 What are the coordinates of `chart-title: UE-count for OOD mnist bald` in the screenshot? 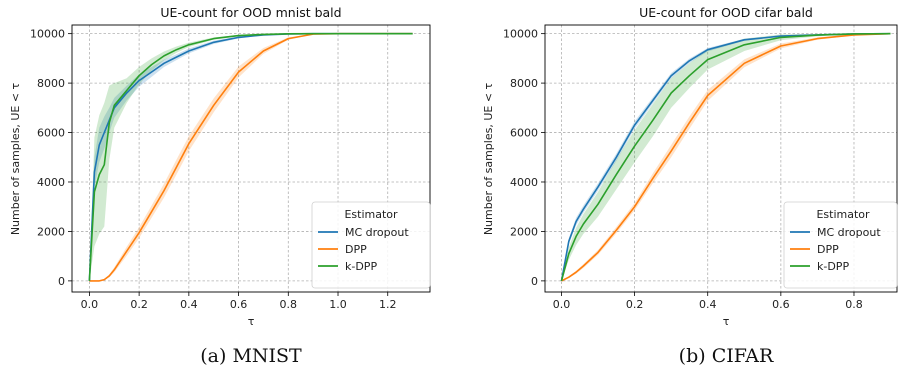 It's located at (250, 12).